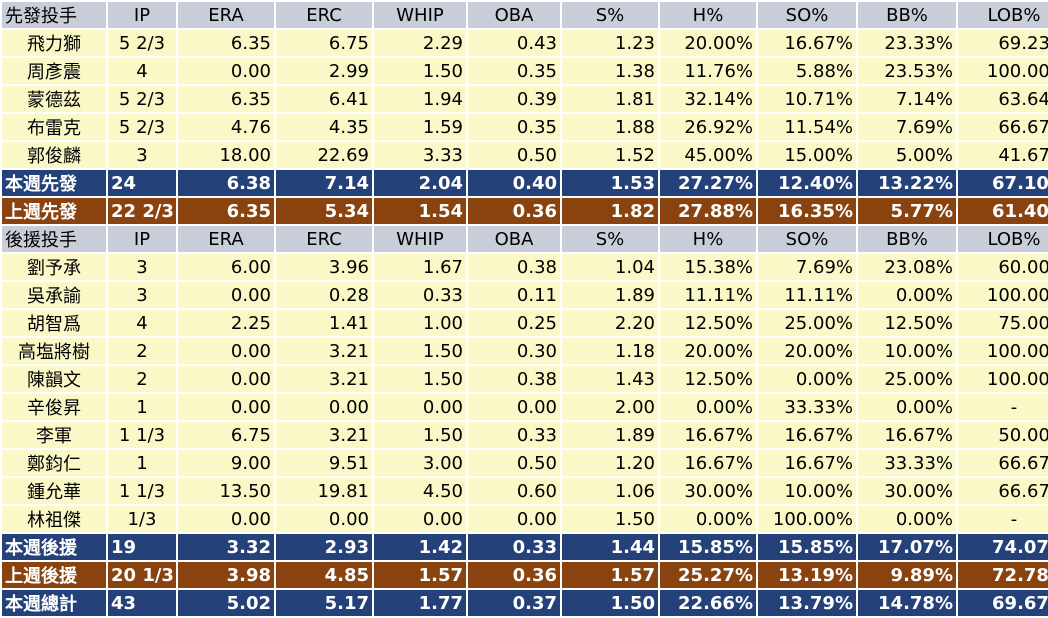  Describe the element at coordinates (807, 15) in the screenshot. I see `stat-cell: SO%` at that location.